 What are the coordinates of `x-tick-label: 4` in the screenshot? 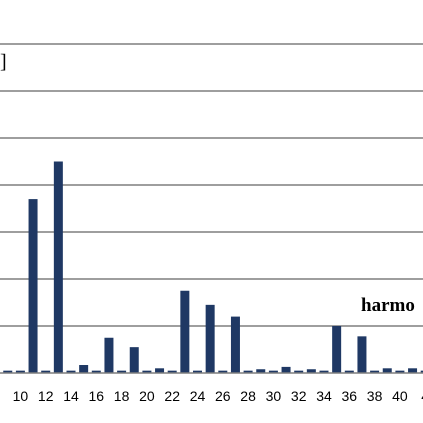 It's located at (422, 396).